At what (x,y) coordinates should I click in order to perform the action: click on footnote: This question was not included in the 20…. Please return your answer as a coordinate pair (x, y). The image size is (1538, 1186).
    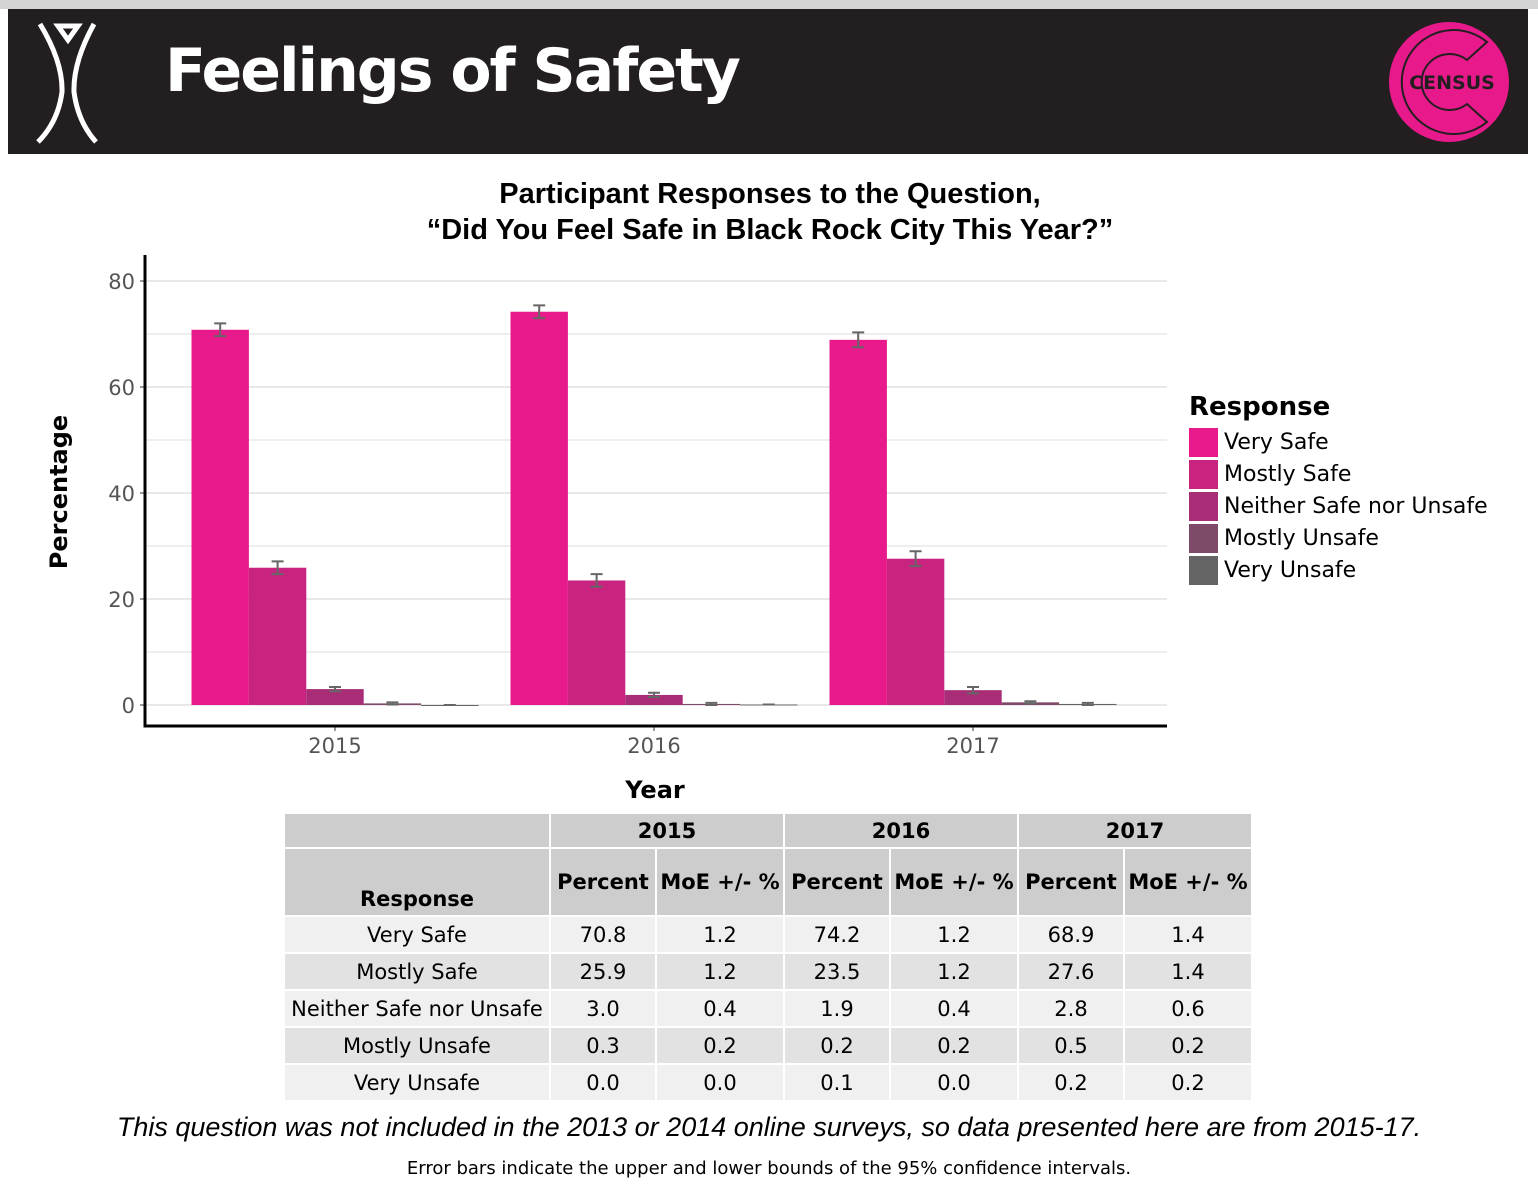
    Looking at the image, I should click on (769, 1127).